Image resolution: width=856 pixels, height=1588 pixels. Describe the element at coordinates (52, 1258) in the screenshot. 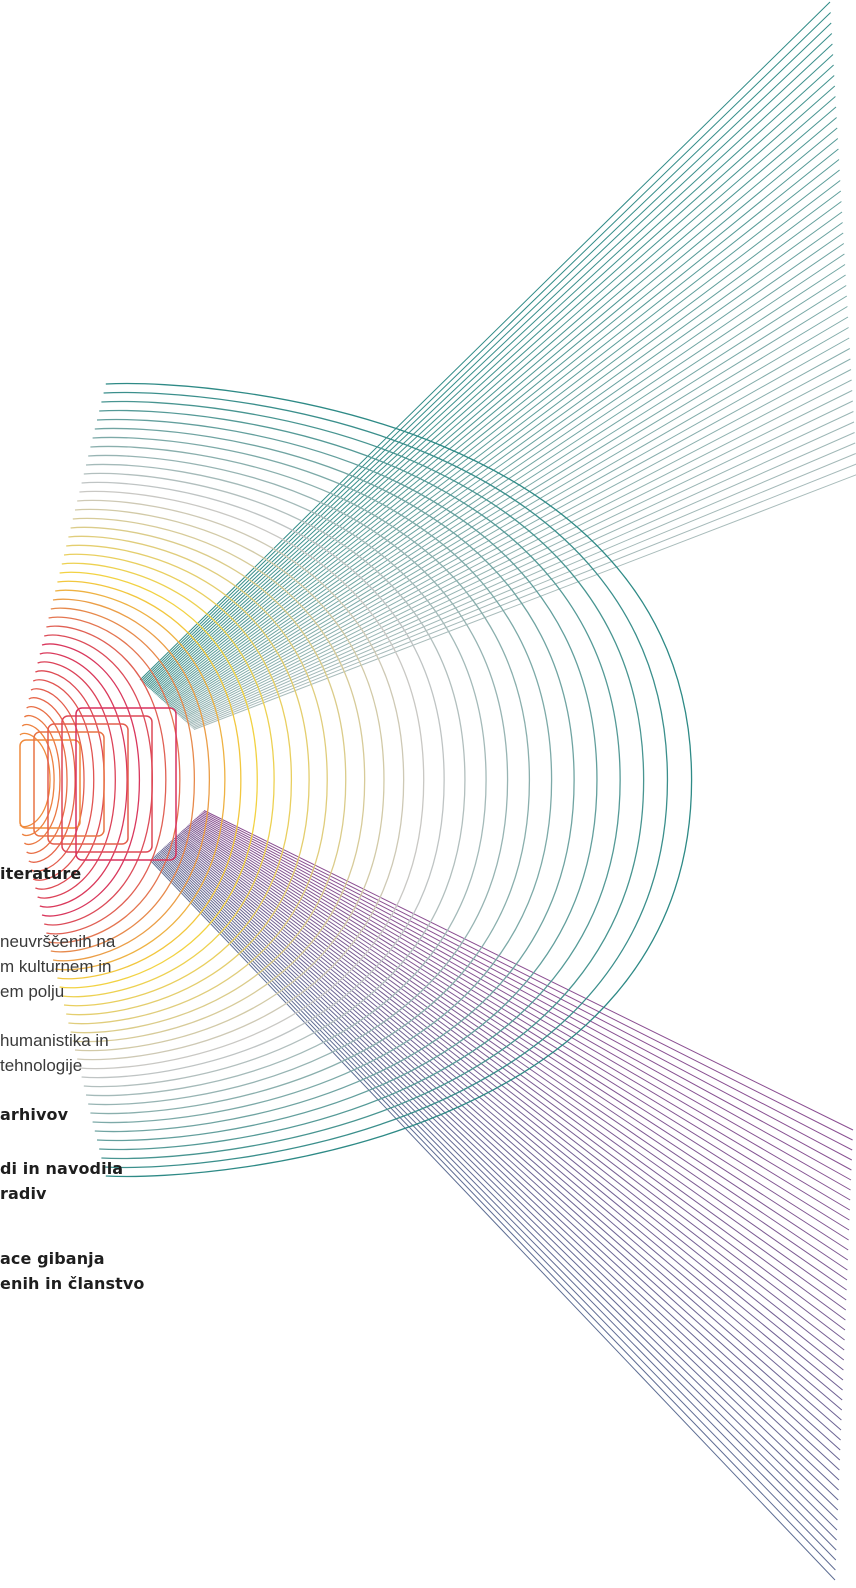

I see `menu-item-movement: ace gibanja` at that location.